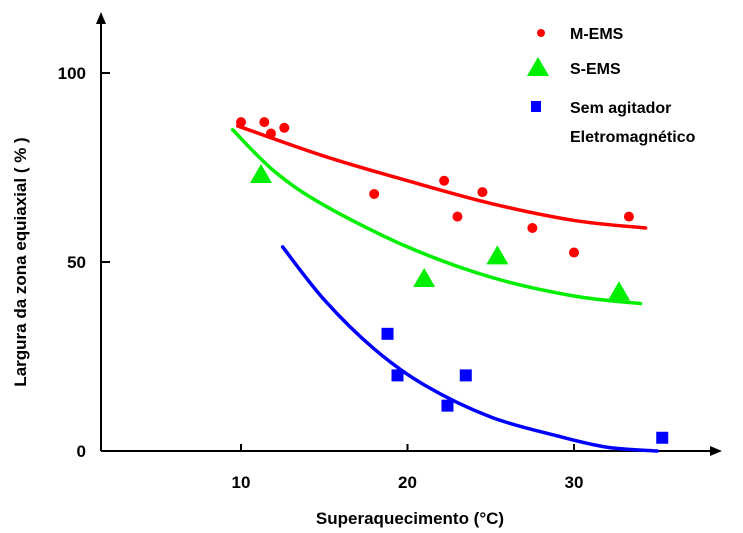 The width and height of the screenshot is (743, 533). Describe the element at coordinates (536, 106) in the screenshot. I see `legend-marker-sem-agitador` at that location.